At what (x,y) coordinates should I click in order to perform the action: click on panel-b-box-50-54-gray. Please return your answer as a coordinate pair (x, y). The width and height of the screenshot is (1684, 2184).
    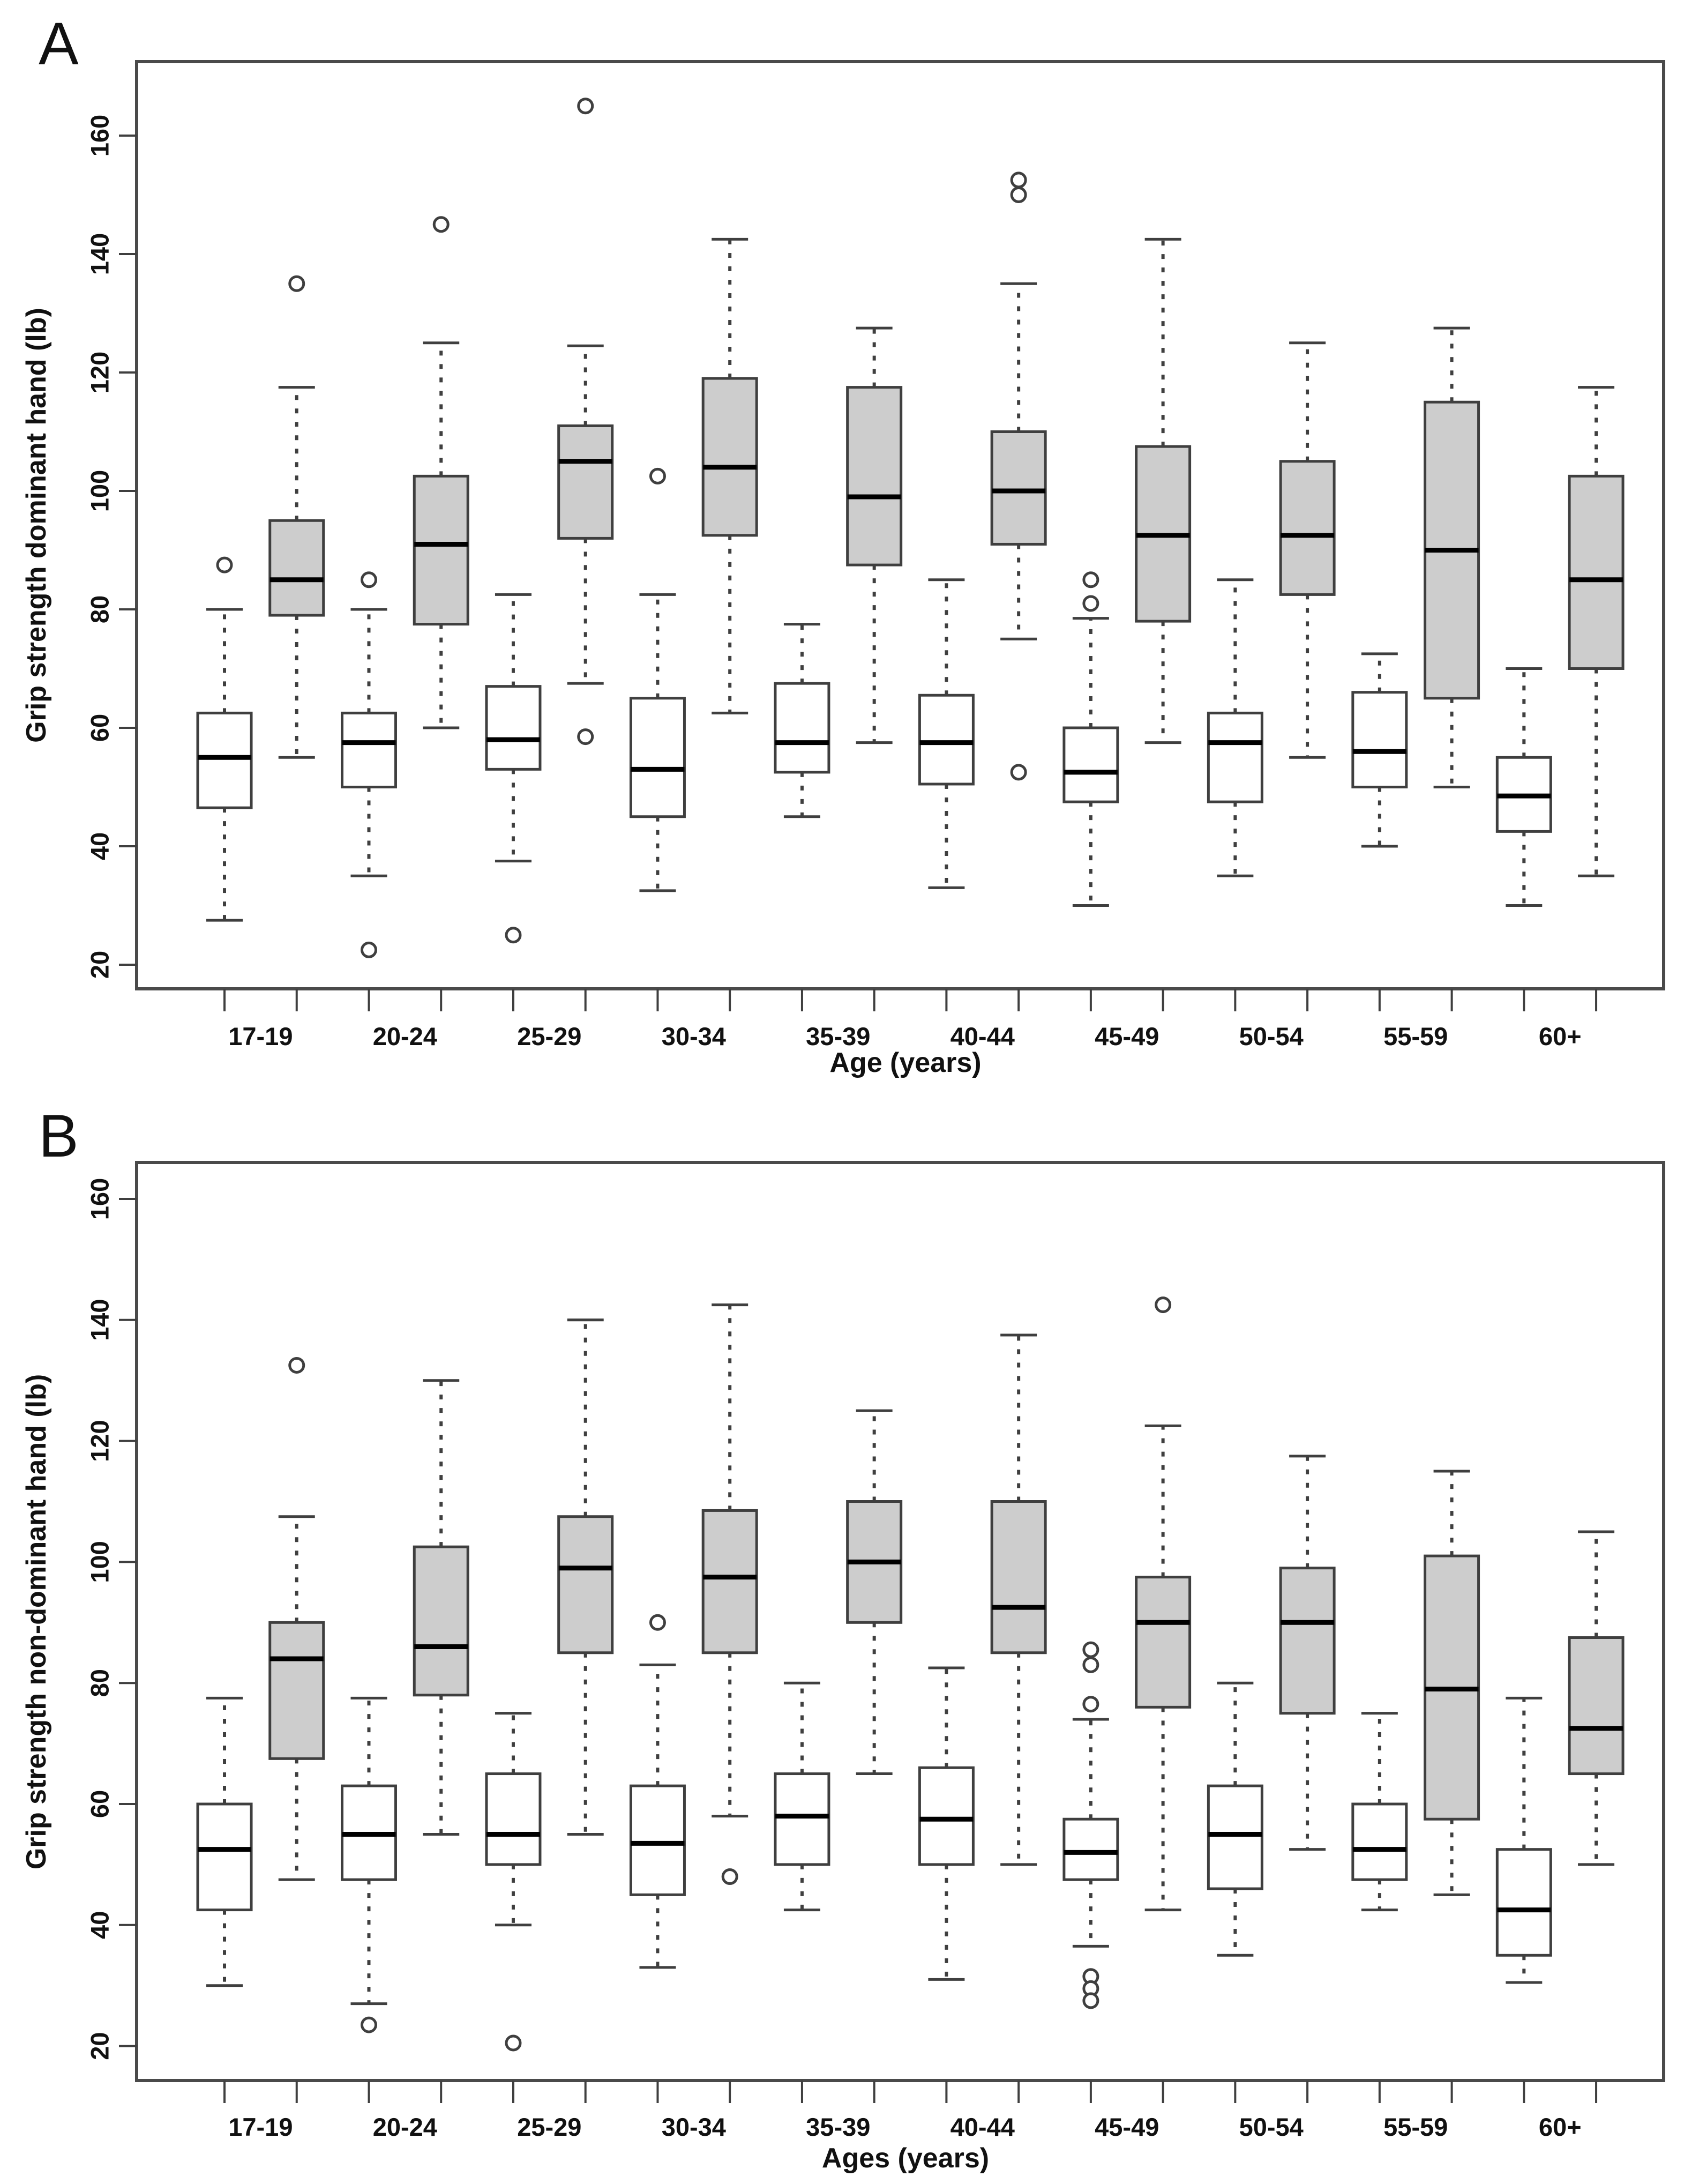
    Looking at the image, I should click on (1308, 1653).